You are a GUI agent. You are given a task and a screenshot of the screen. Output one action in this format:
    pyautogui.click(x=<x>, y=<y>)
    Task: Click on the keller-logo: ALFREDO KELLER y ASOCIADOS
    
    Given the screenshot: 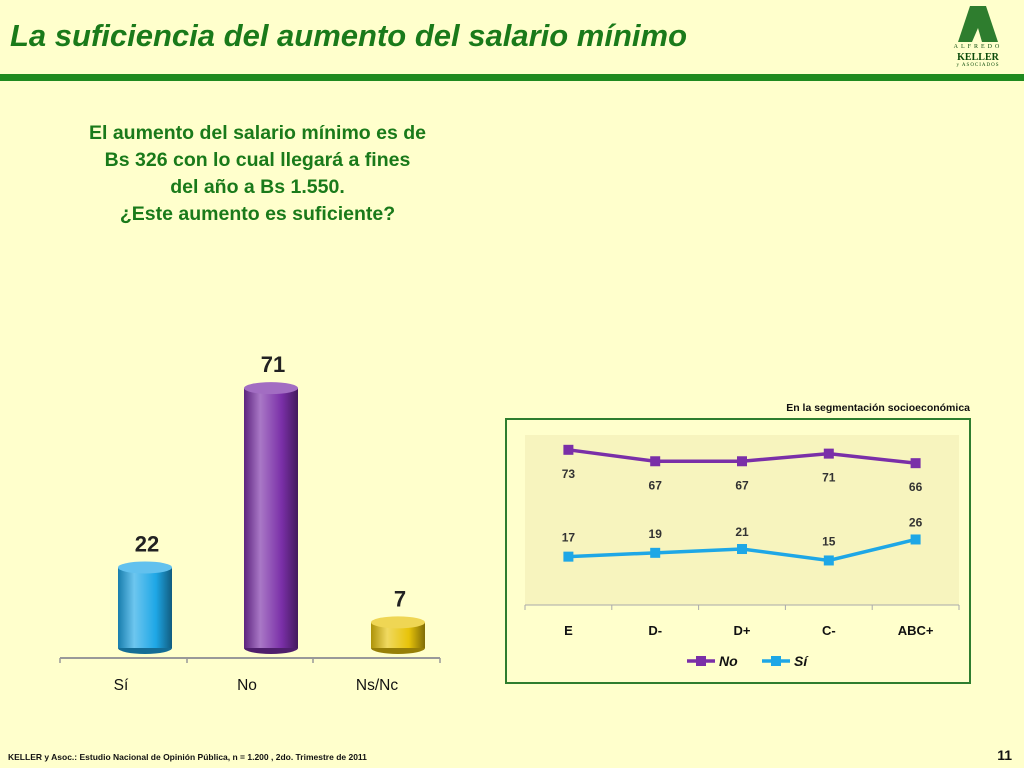 What is the action you would take?
    pyautogui.click(x=978, y=37)
    